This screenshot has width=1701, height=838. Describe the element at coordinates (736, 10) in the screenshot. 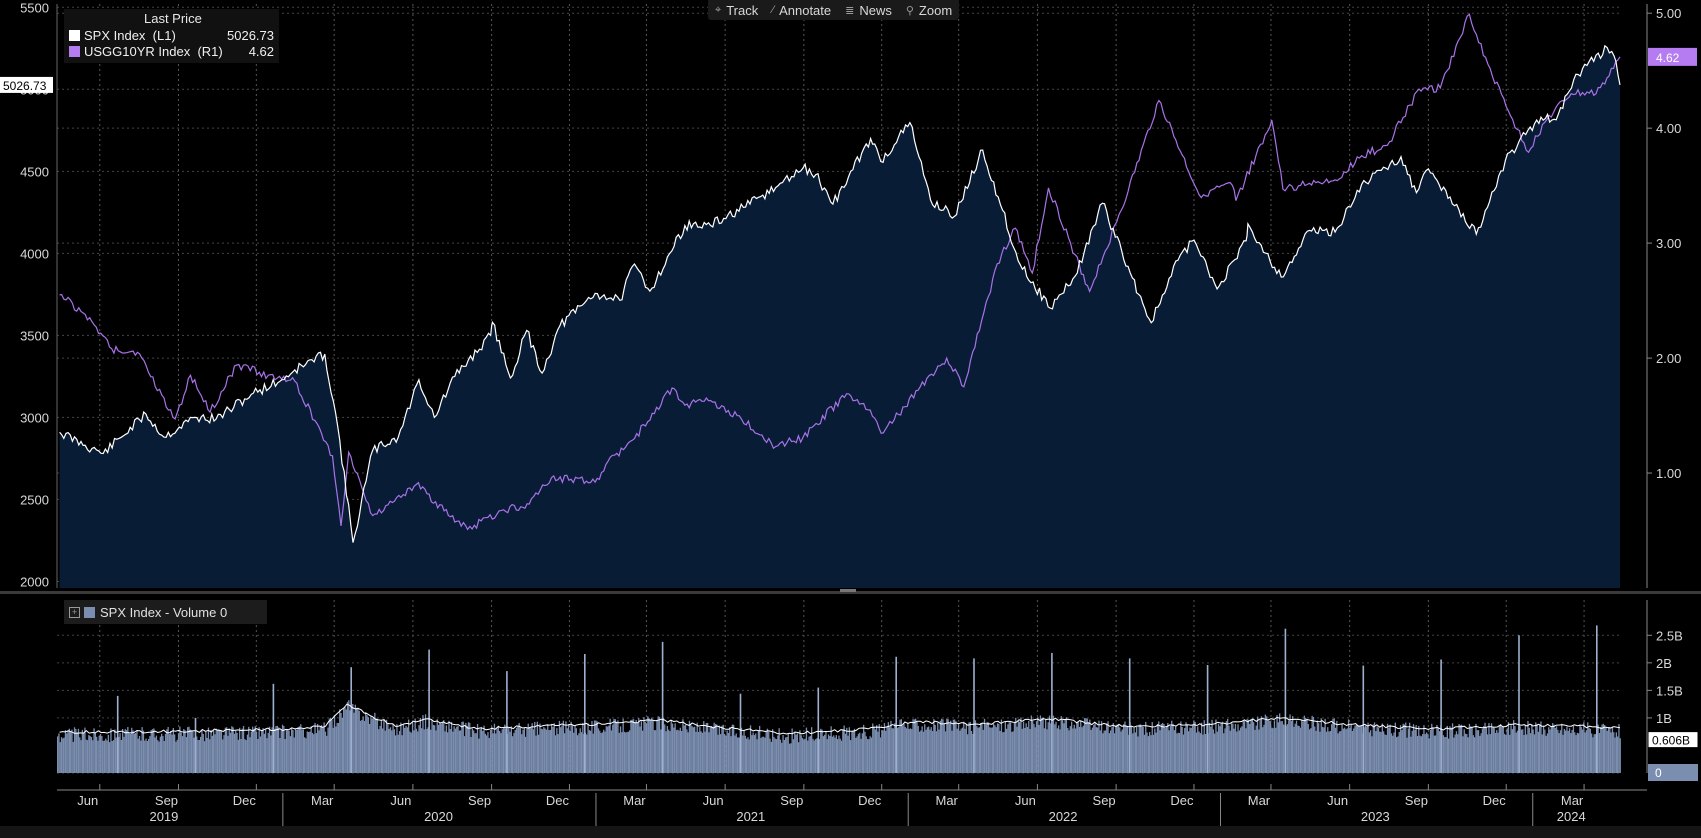

I see `track-button: ⌖ Track` at that location.